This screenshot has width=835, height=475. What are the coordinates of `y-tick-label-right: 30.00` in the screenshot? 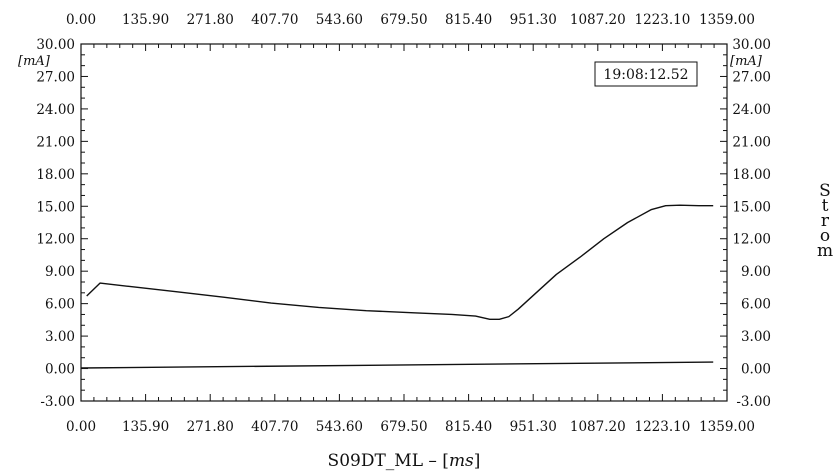 It's located at (751, 45).